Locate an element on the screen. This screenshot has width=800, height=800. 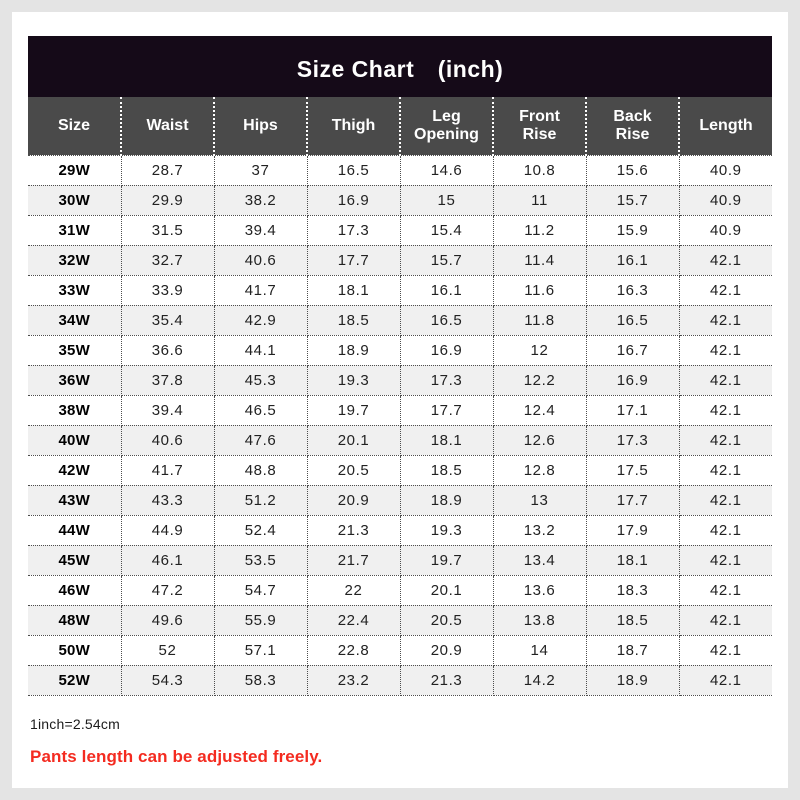
table-row: 52W 54.3 58.3 23.2 21.3 14.2 18.9 42.1 is located at coordinates (400, 680).